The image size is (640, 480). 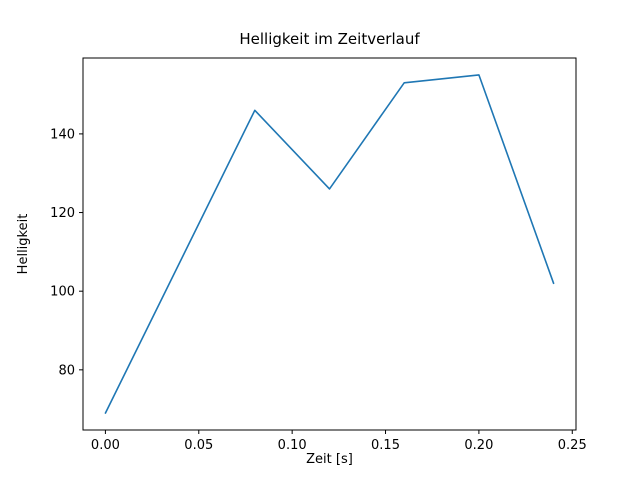 What do you see at coordinates (198, 445) in the screenshot?
I see `x-tick-label: 0.05` at bounding box center [198, 445].